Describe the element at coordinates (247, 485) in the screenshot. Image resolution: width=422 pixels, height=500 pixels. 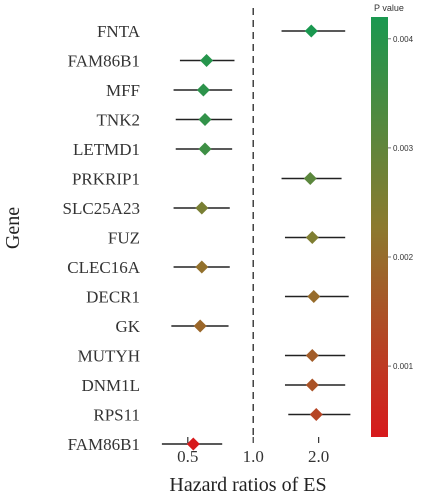
I see `x-axis-title: Hazard ratios of ES` at that location.